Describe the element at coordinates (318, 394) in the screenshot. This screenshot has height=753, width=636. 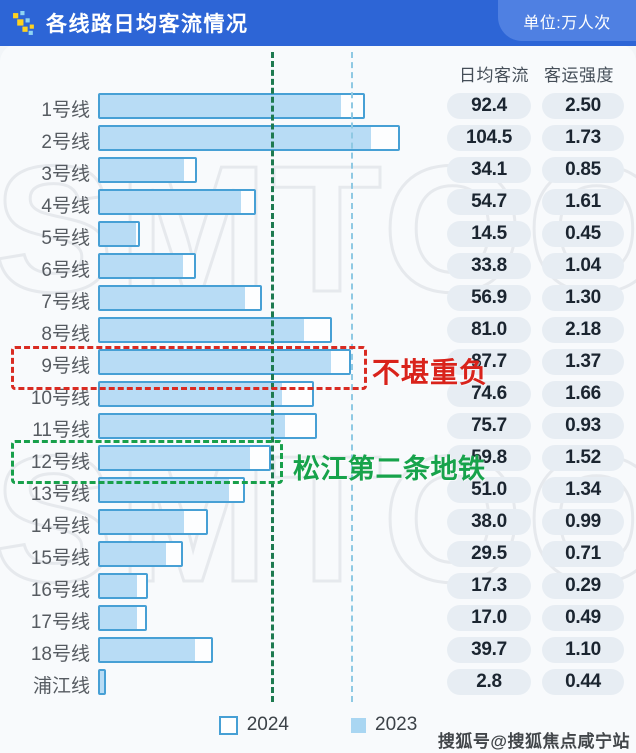
I see `chart-row: 10号线 74.6 1.66` at that location.